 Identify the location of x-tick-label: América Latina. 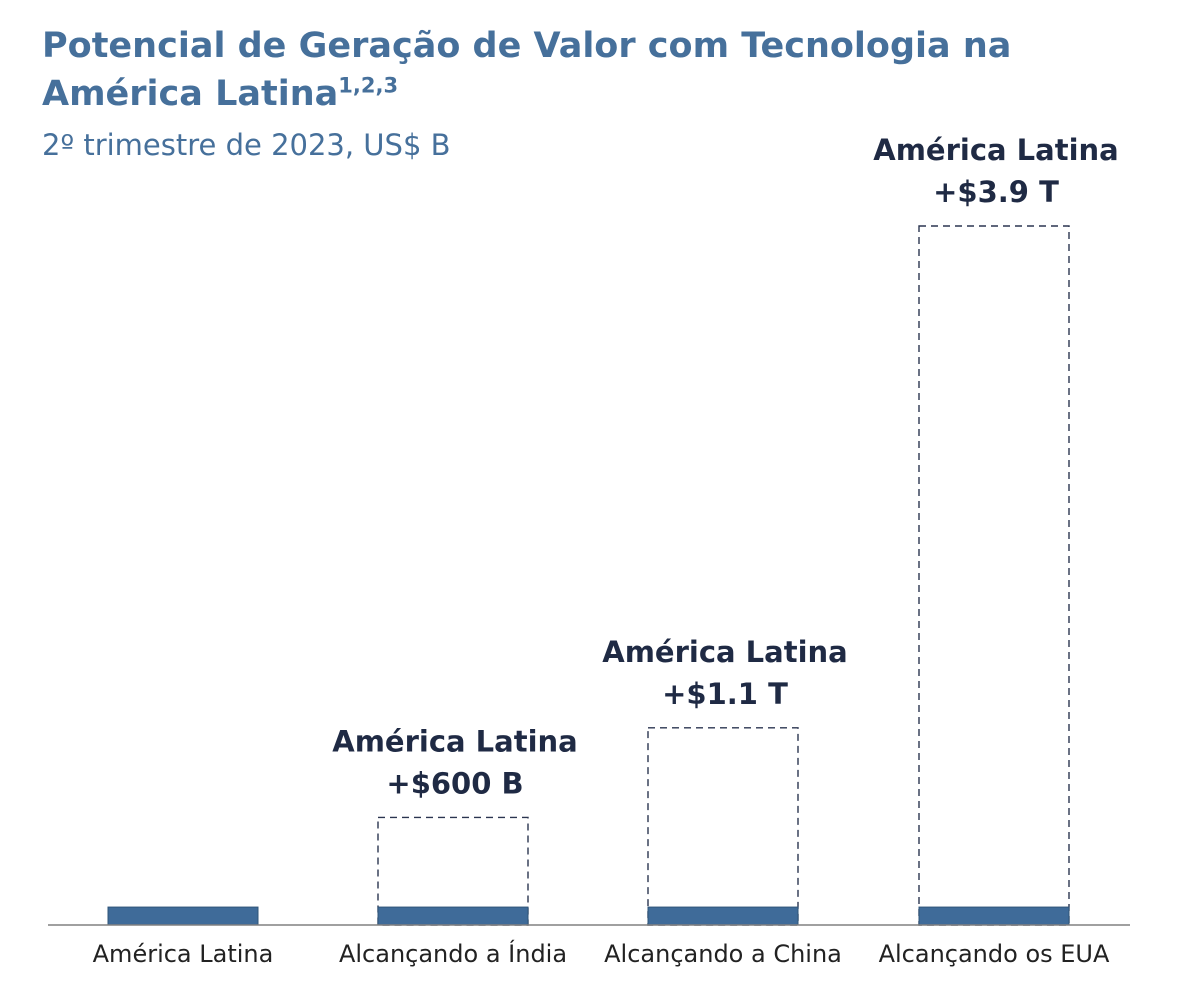
(183, 954).